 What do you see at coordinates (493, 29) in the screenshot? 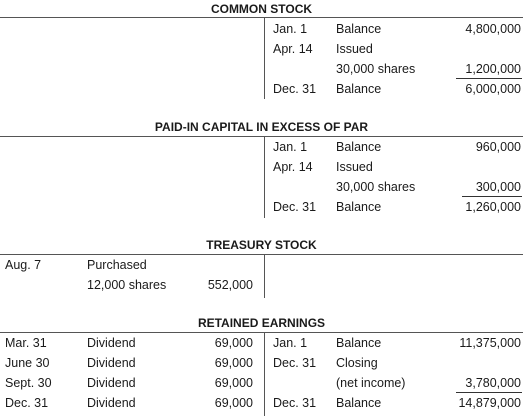
I see `cs-amount-1: 4,800,000` at bounding box center [493, 29].